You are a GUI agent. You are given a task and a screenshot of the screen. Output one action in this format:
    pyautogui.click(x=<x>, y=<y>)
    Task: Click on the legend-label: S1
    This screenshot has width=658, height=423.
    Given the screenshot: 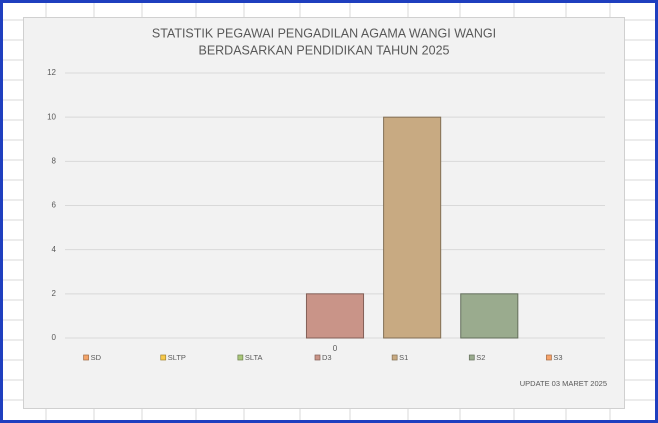 What is the action you would take?
    pyautogui.click(x=403, y=357)
    